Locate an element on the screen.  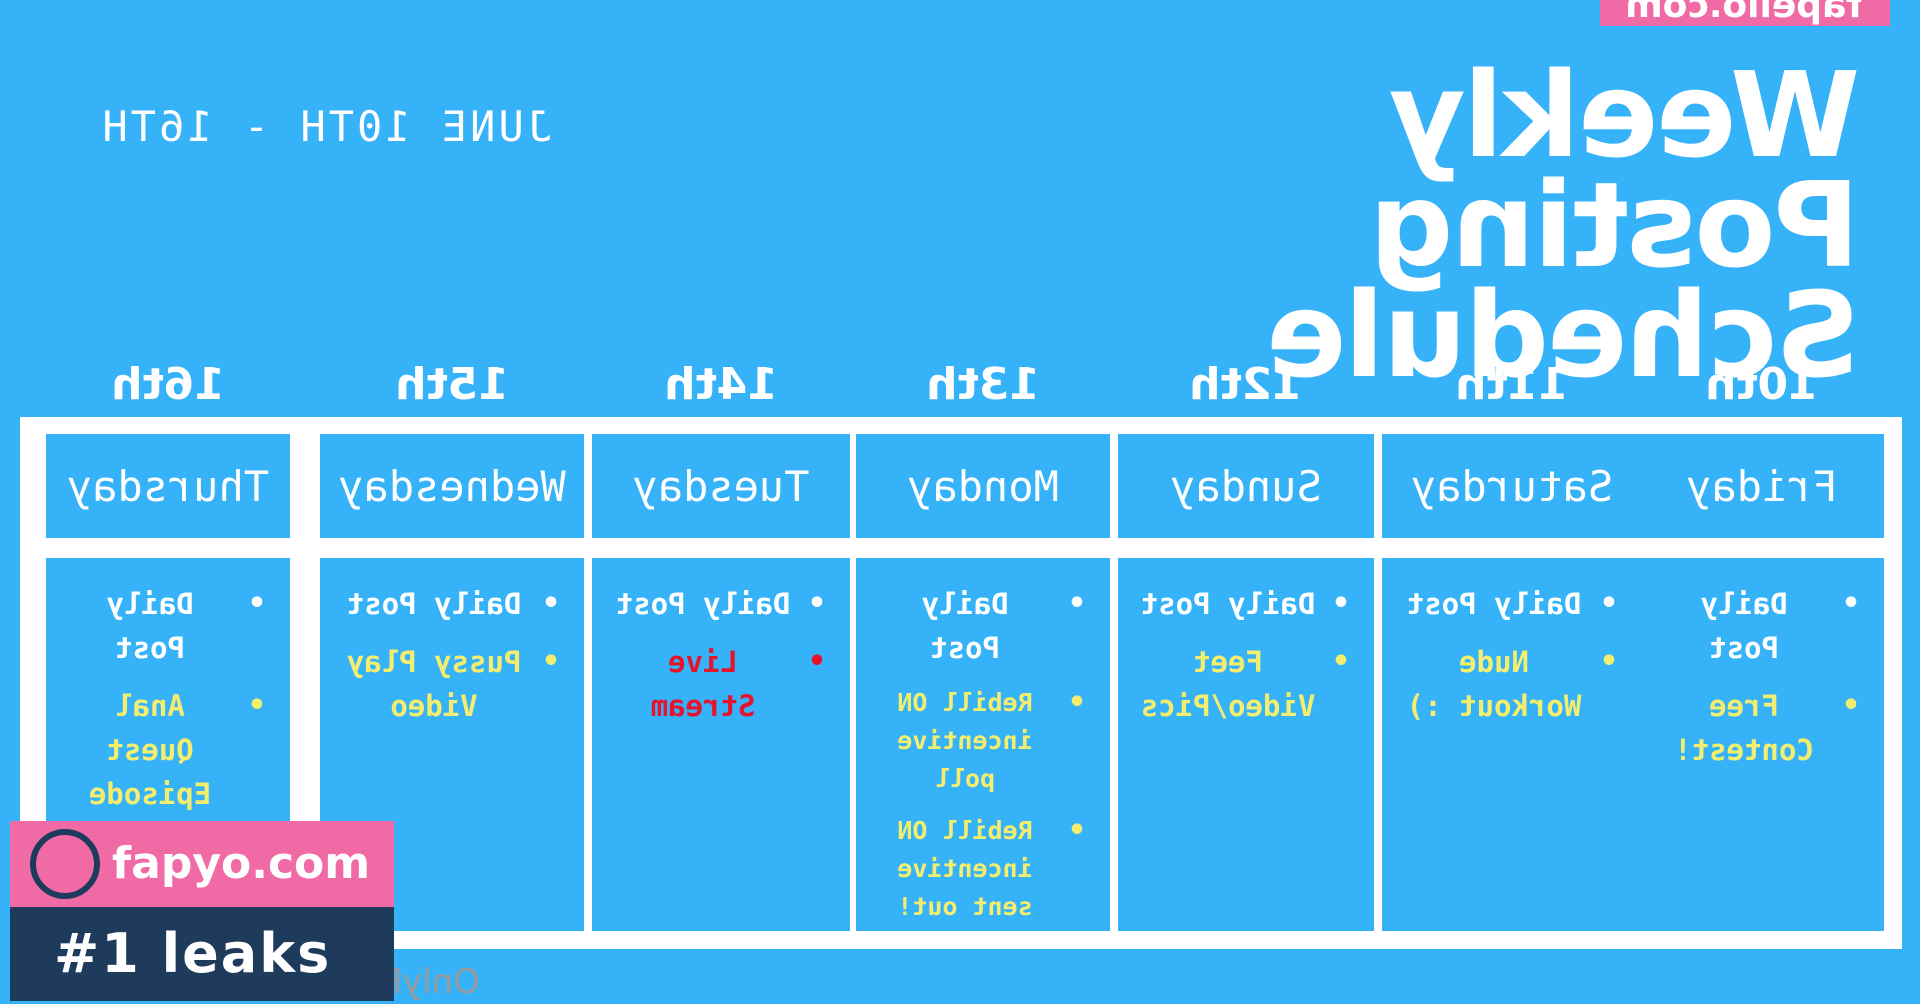
watermark-tagline: #1 leaks is located at coordinates (202, 954).